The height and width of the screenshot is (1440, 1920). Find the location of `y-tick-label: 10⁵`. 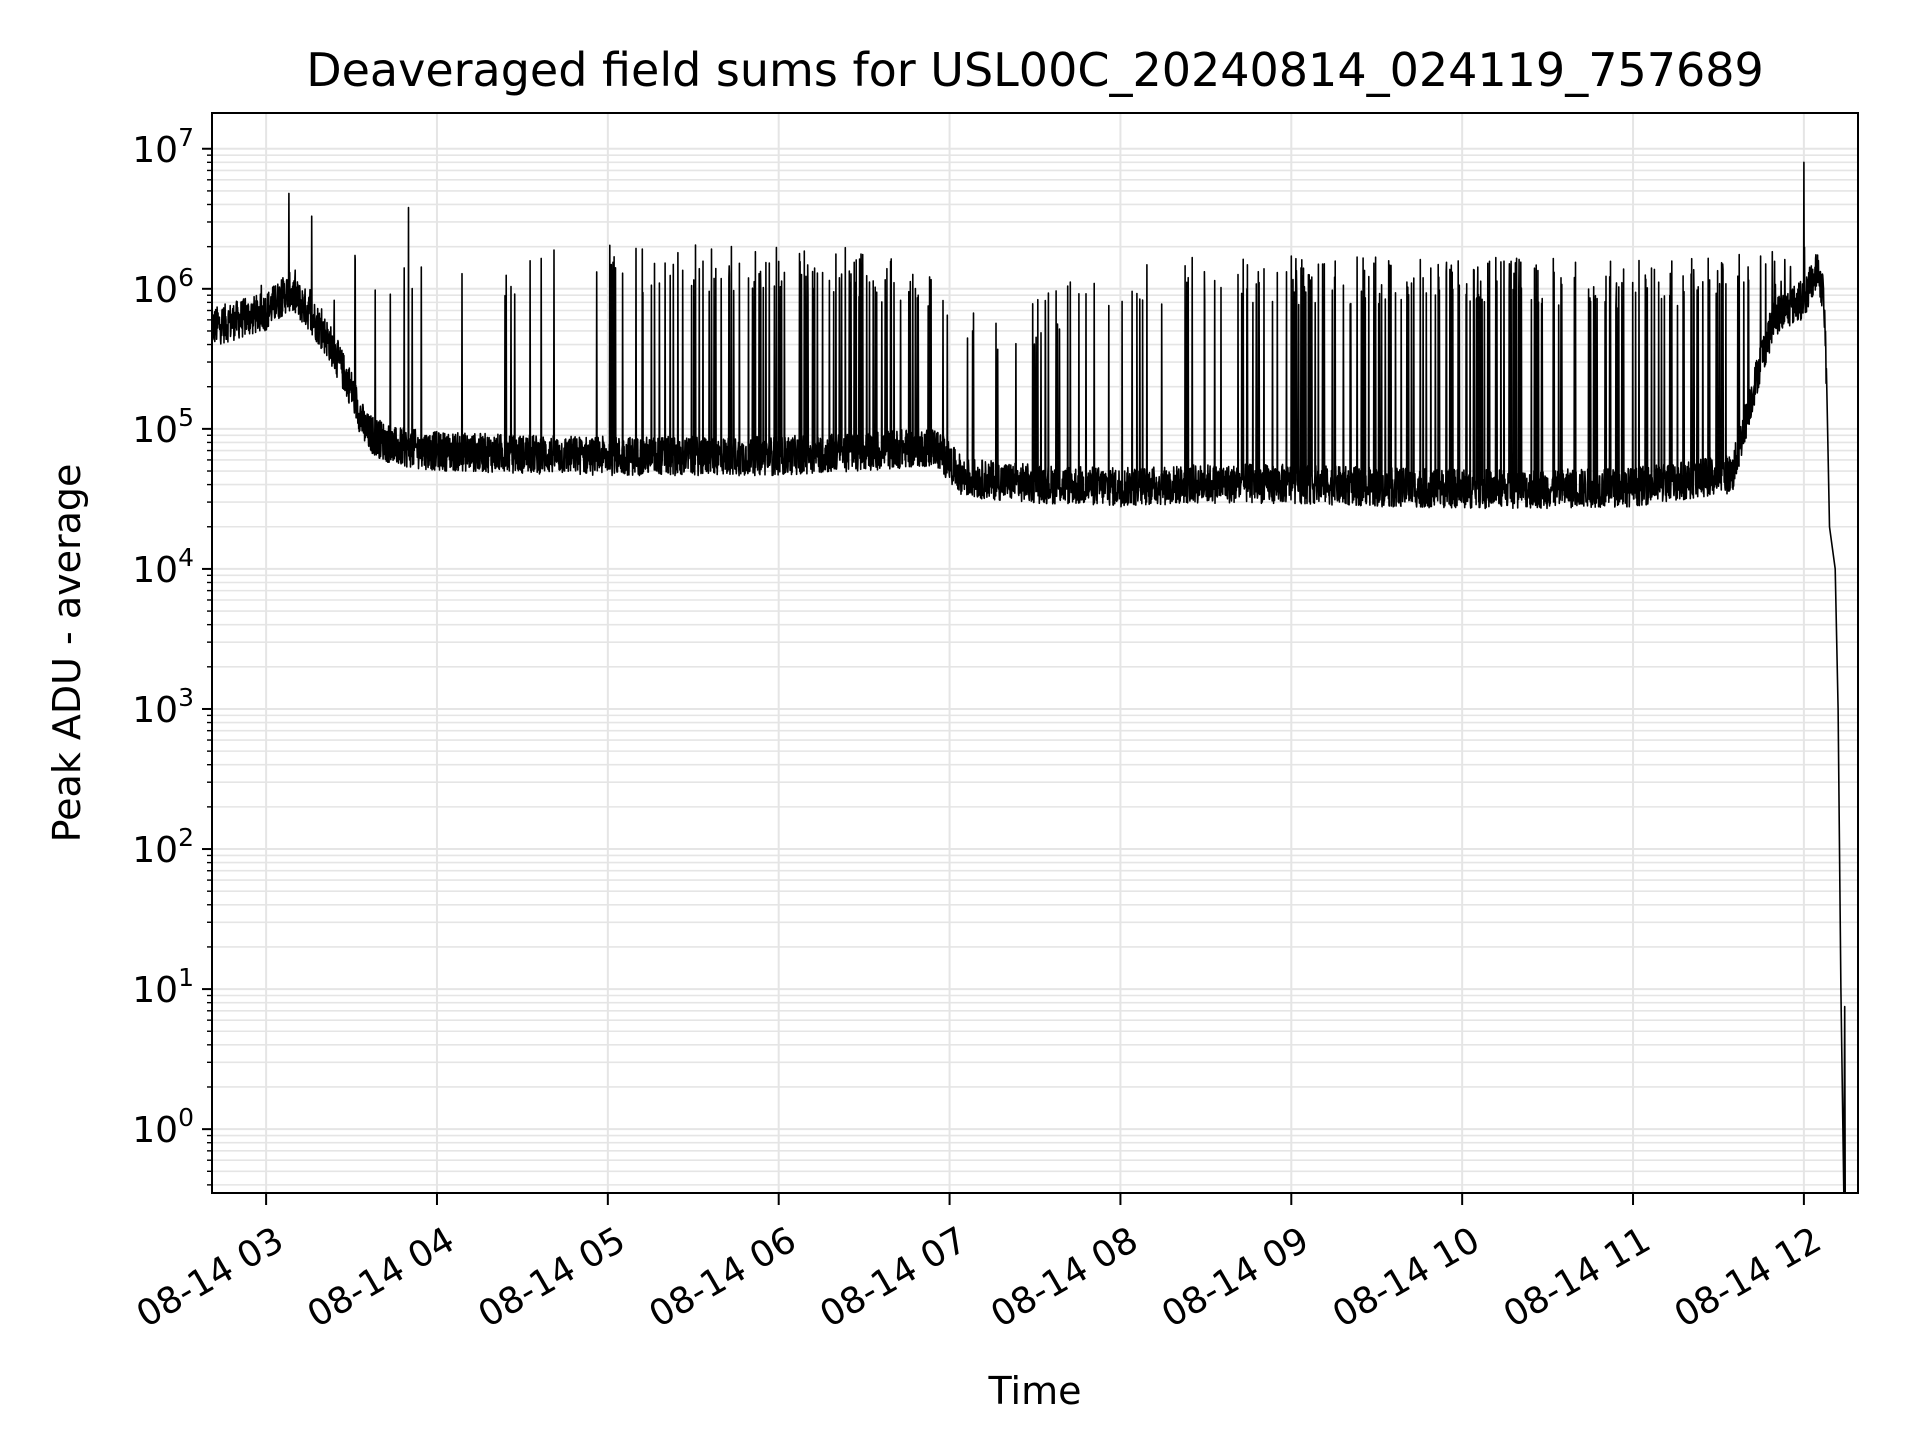

y-tick-label: 10⁵ is located at coordinates (163, 427).